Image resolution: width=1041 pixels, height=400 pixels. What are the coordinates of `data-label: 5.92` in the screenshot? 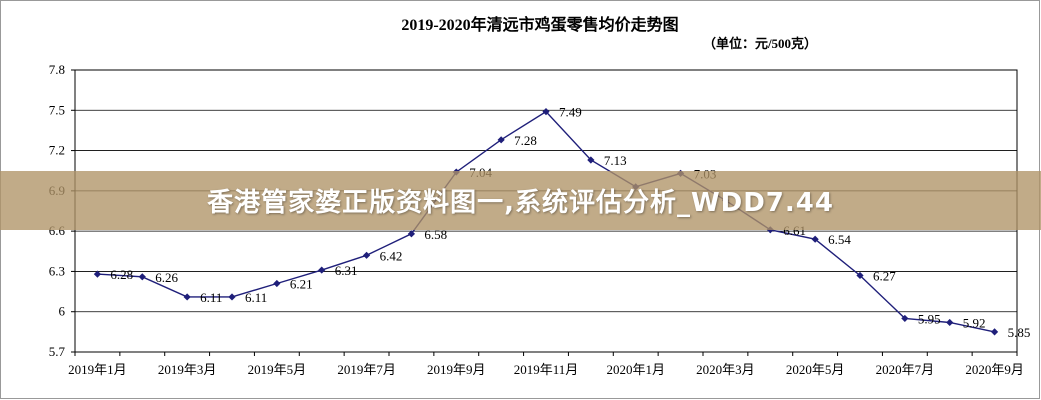 It's located at (974, 322).